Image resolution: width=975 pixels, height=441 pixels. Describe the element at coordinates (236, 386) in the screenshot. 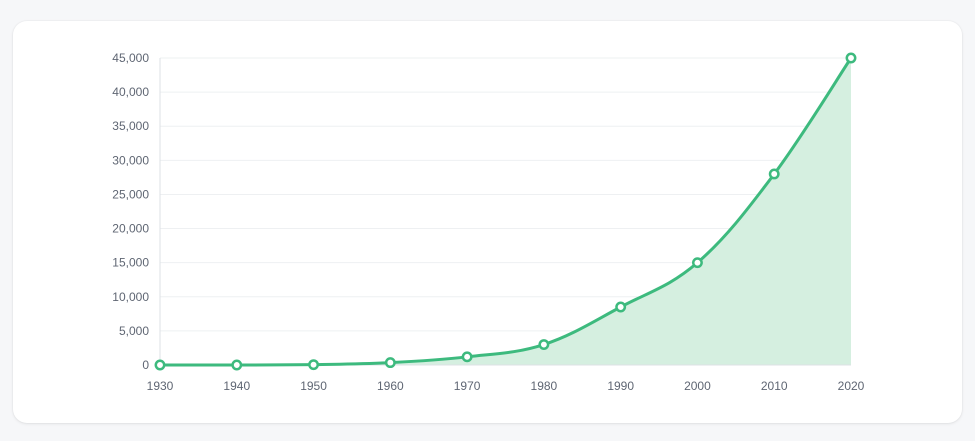

I see `x-tick-label: 1940` at that location.